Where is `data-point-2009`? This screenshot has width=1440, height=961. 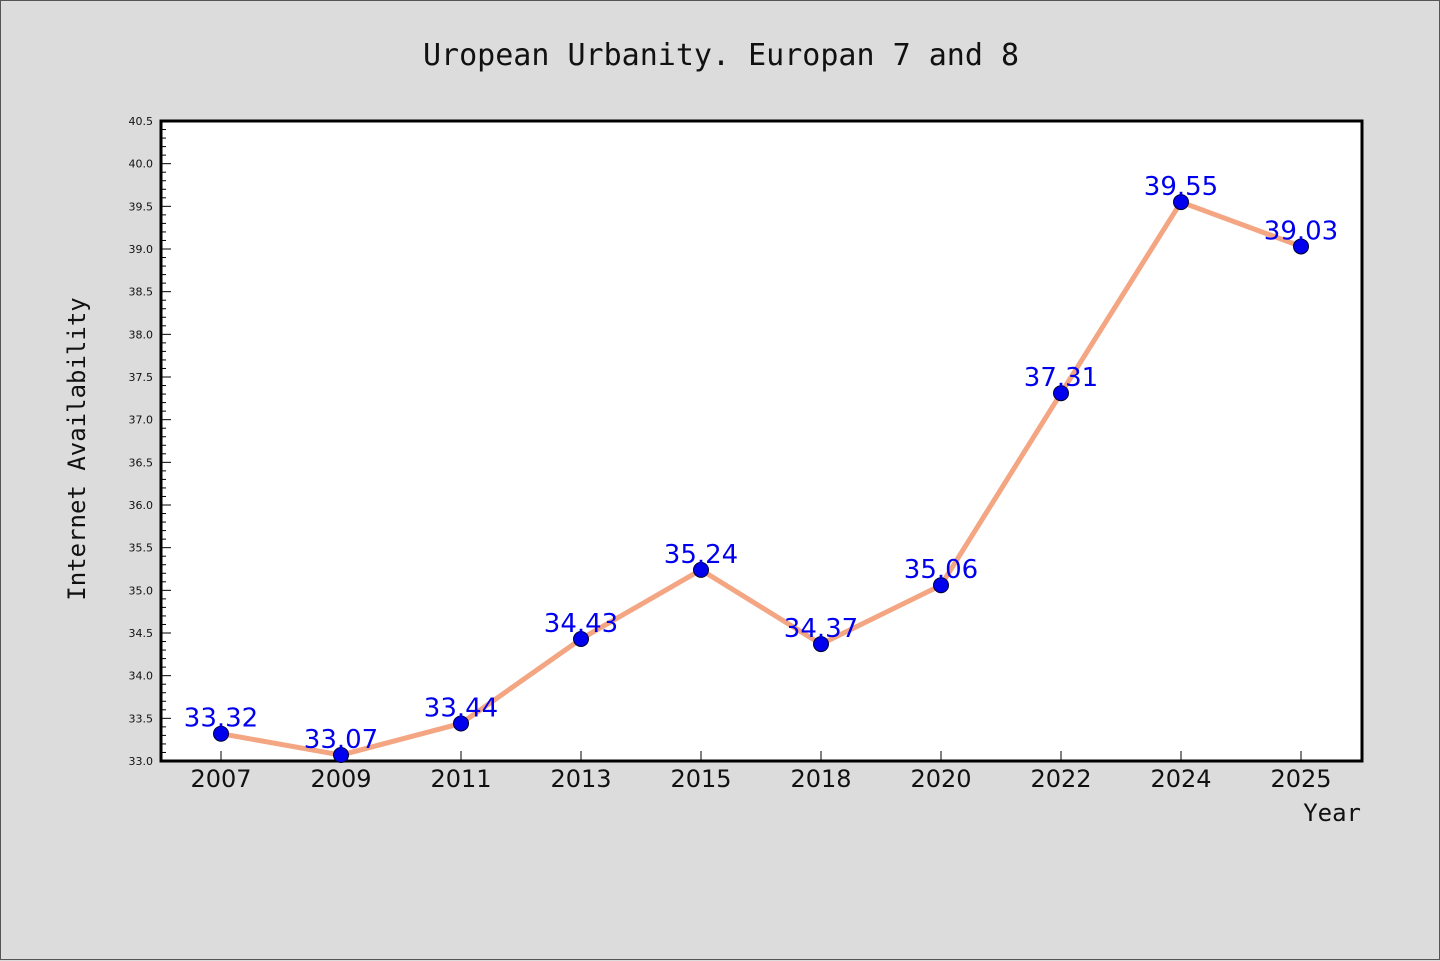
data-point-2009 is located at coordinates (341, 755).